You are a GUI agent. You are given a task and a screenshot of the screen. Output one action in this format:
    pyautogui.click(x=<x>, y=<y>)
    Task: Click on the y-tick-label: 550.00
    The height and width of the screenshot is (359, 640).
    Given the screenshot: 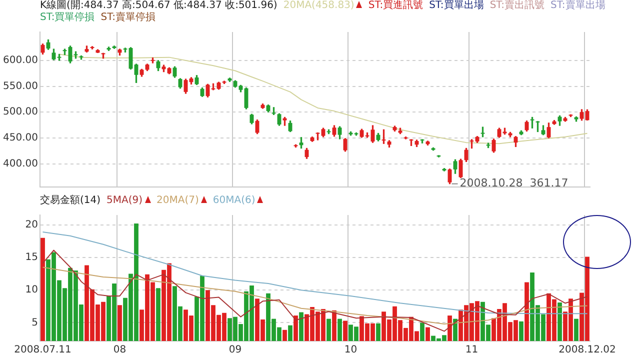 What is the action you would take?
    pyautogui.click(x=20, y=86)
    